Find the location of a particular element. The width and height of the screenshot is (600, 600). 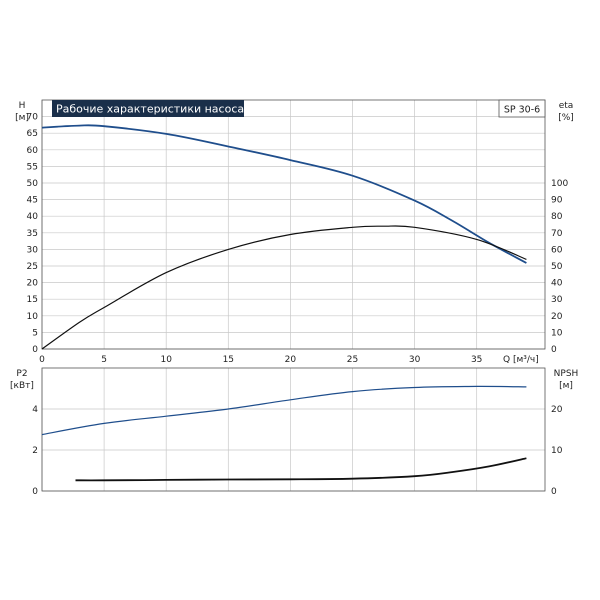

top-left-tick-label: 45 is located at coordinates (32, 201).